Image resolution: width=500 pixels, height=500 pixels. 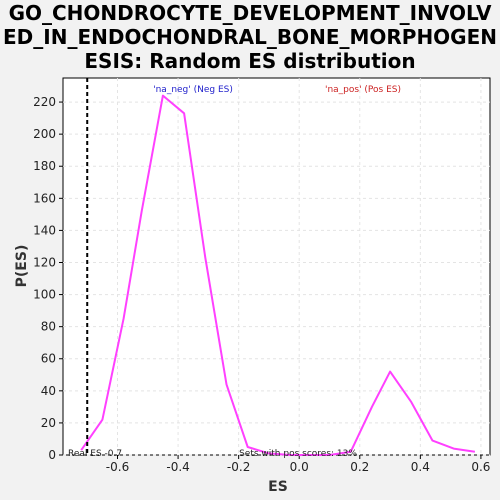 I want to click on y-tick-label: 40, so click(x=48, y=391).